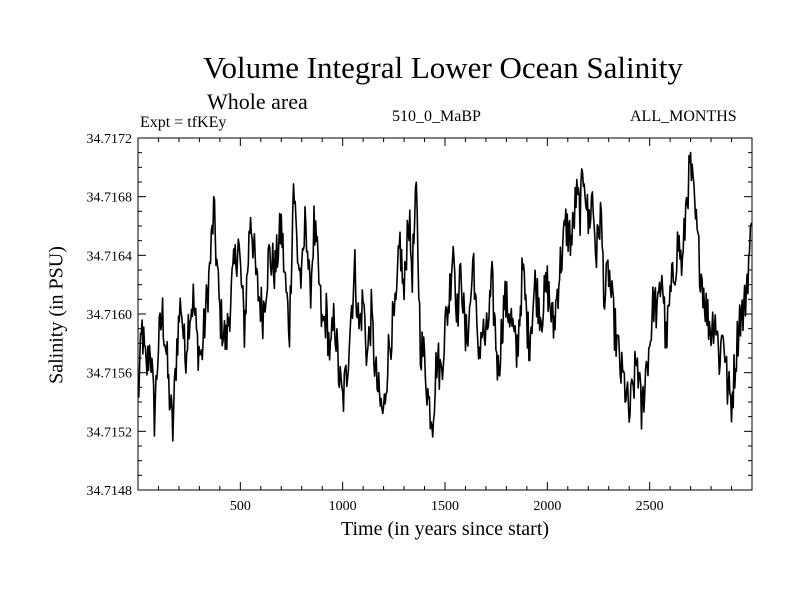 The width and height of the screenshot is (800, 600). I want to click on x-tick-label: 1500, so click(445, 506).